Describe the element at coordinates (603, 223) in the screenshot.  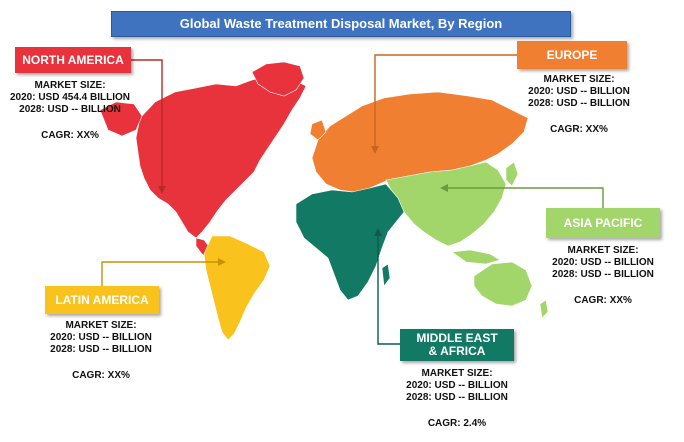
I see `asia-pacific-label: ASIA PACIFIC` at that location.